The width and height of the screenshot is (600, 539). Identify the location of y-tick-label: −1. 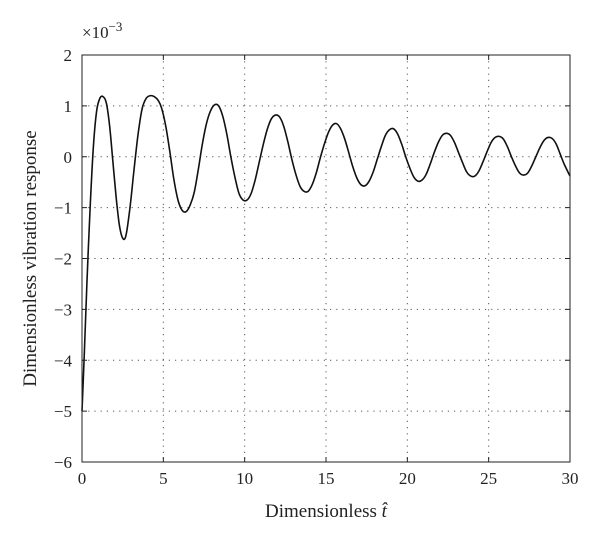
(63, 208).